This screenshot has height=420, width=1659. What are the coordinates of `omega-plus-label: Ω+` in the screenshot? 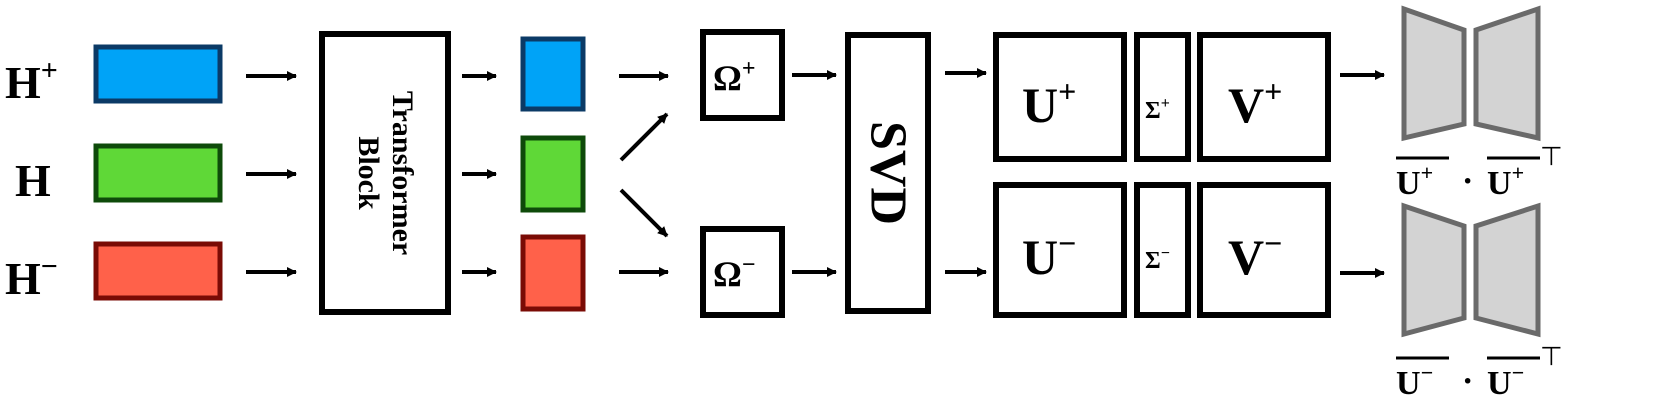 It's located at (734, 77).